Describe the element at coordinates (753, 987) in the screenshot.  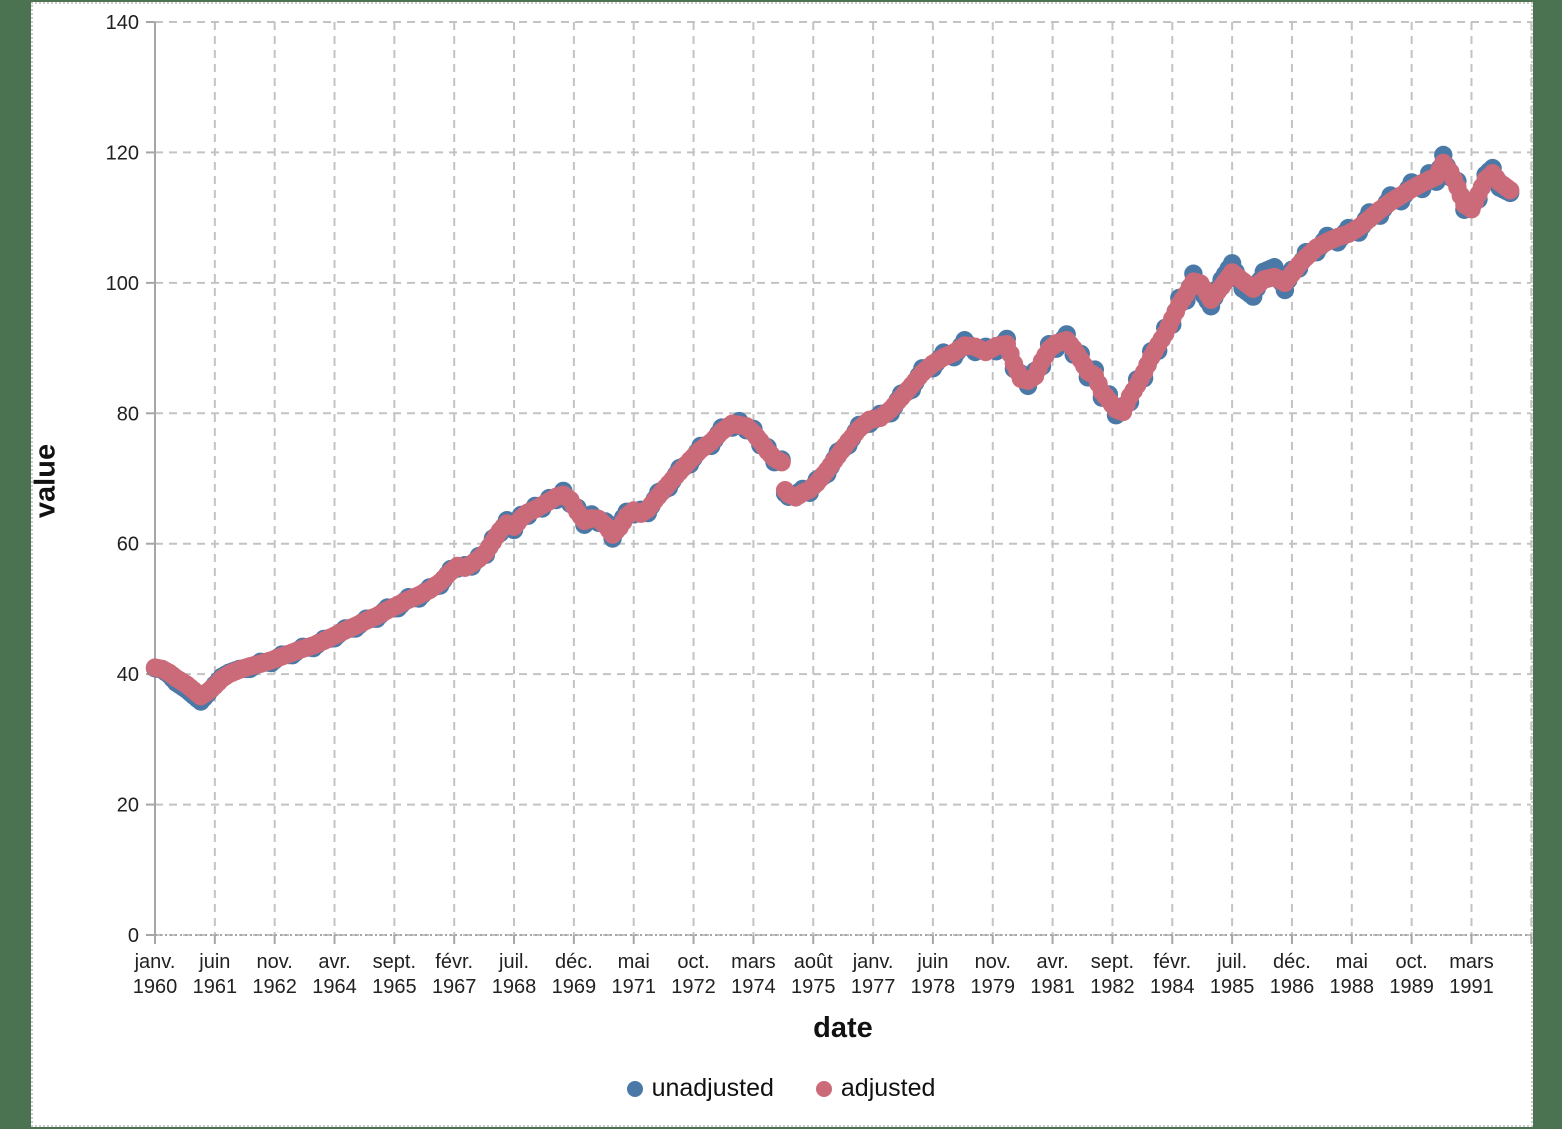
I see `x-tick-label-year: 1974` at that location.